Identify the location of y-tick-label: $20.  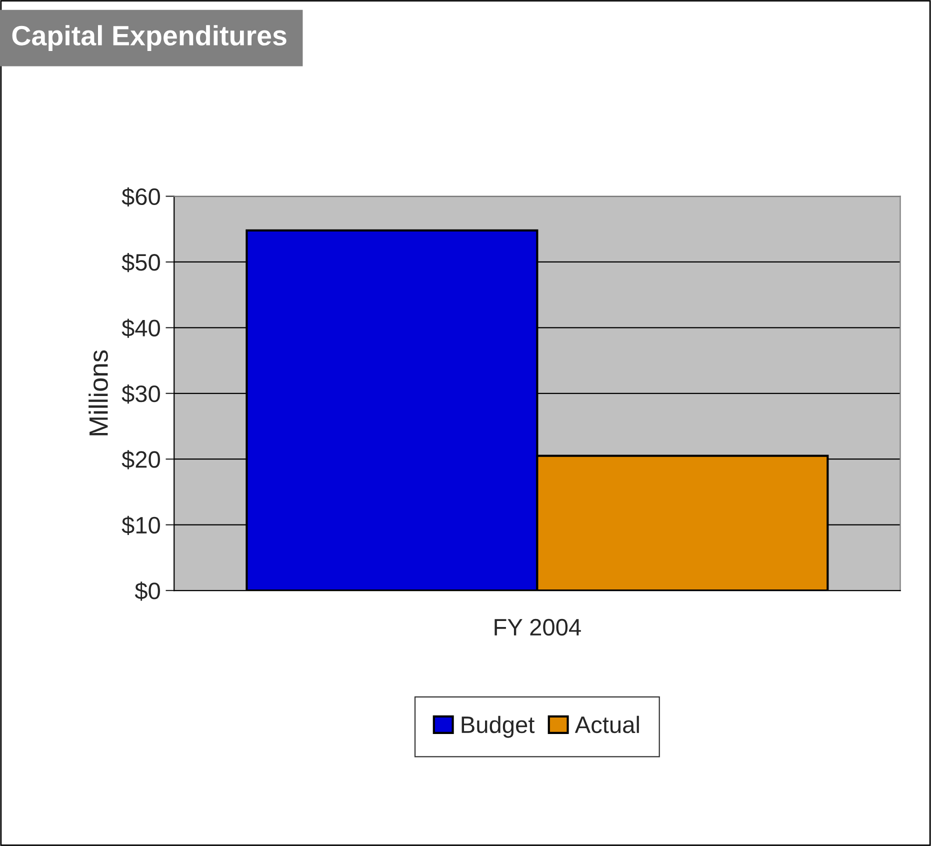
(141, 460).